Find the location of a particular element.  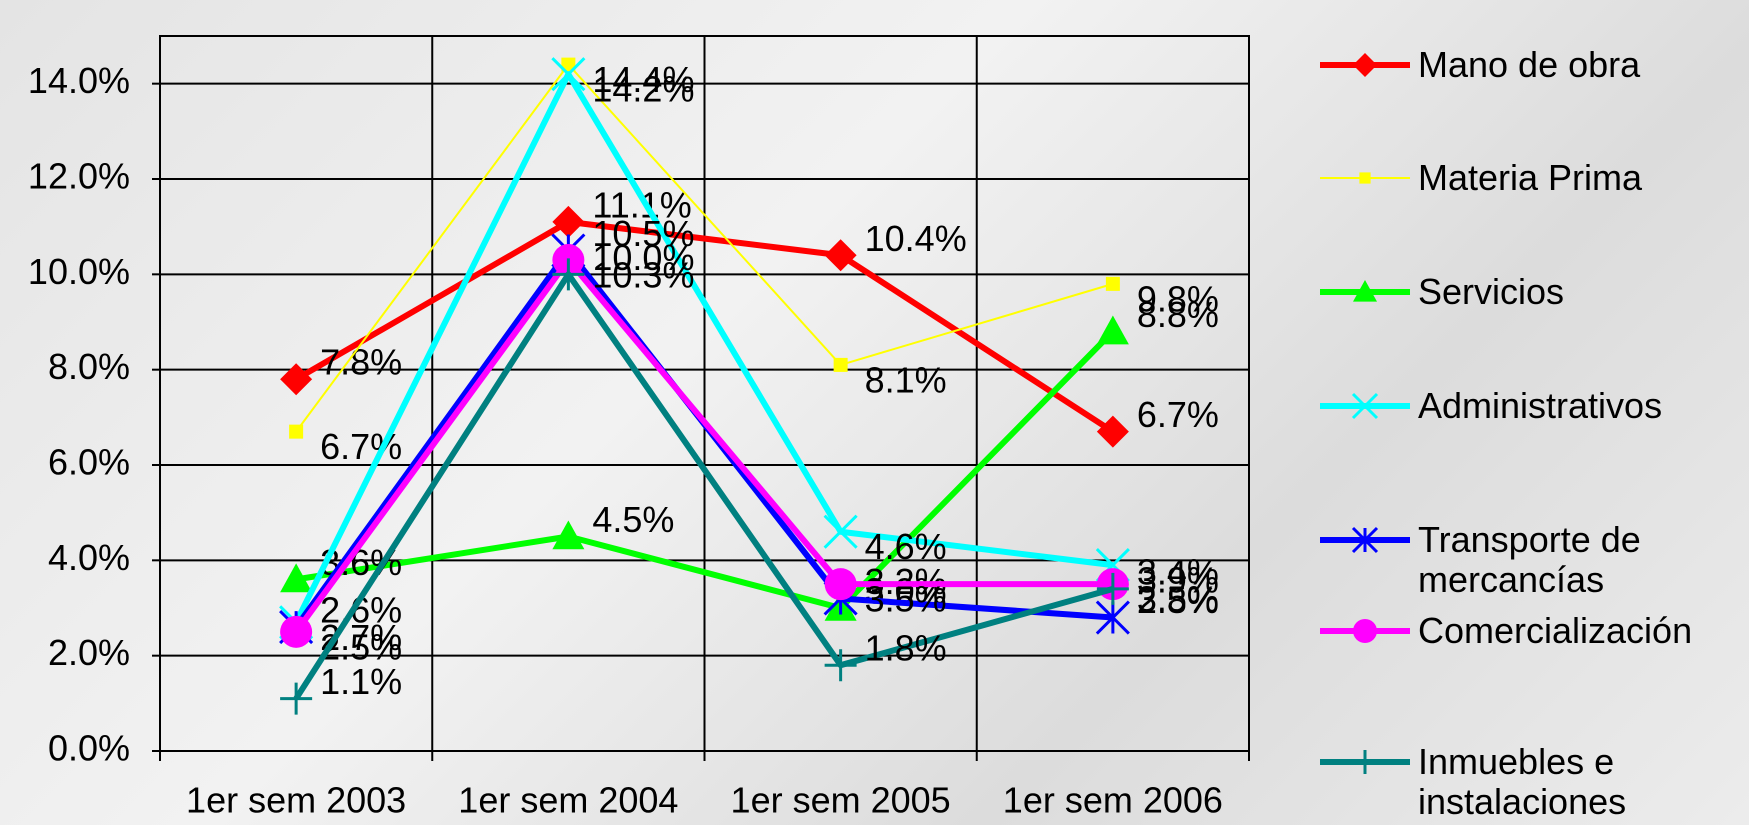

data-label: 2.8% is located at coordinates (1178, 600).